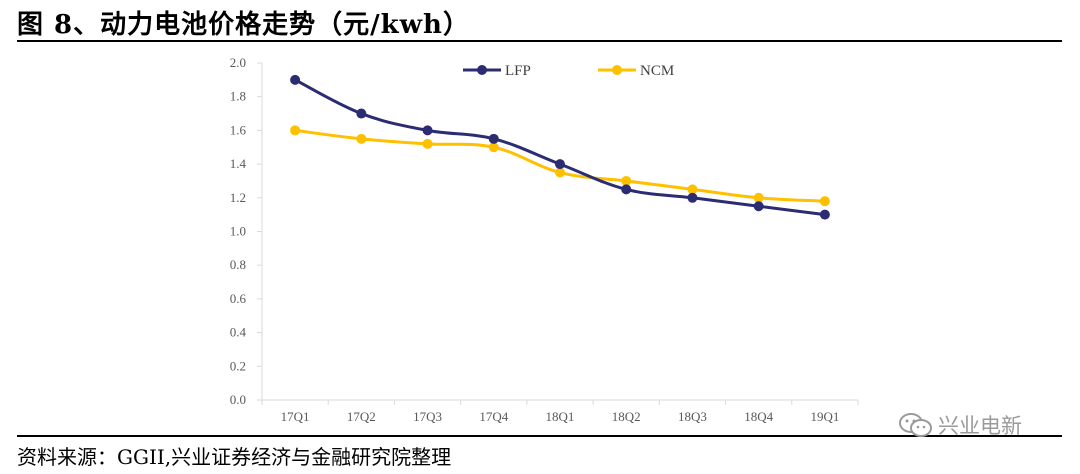 The height and width of the screenshot is (474, 1080). I want to click on watermark-text: 兴业电新, so click(980, 426).